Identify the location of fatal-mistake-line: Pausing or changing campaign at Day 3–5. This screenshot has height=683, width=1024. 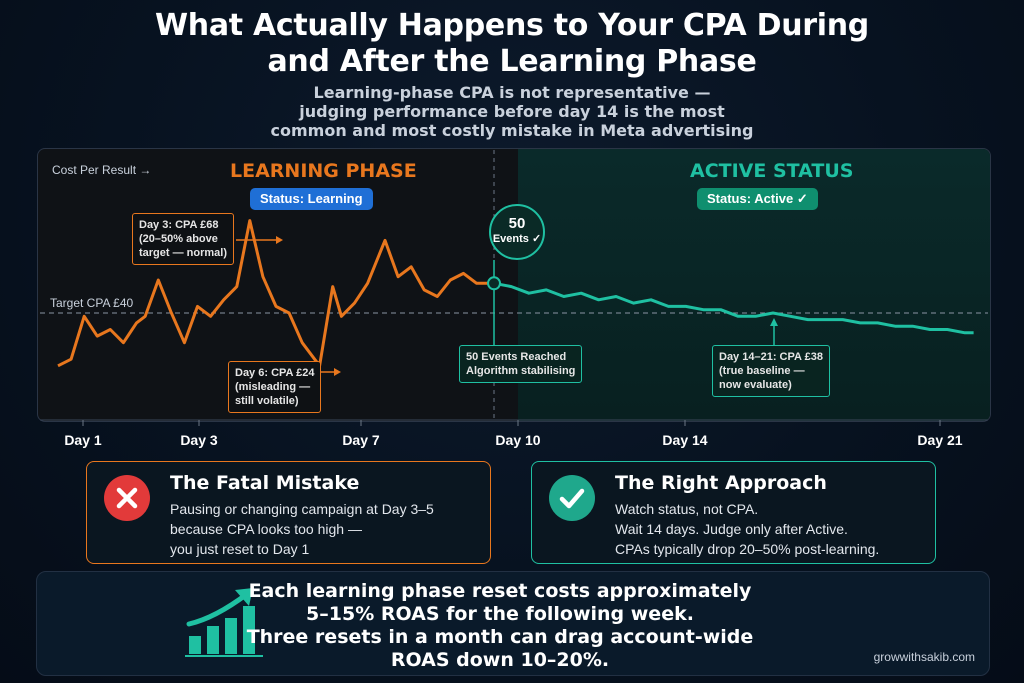
(302, 509).